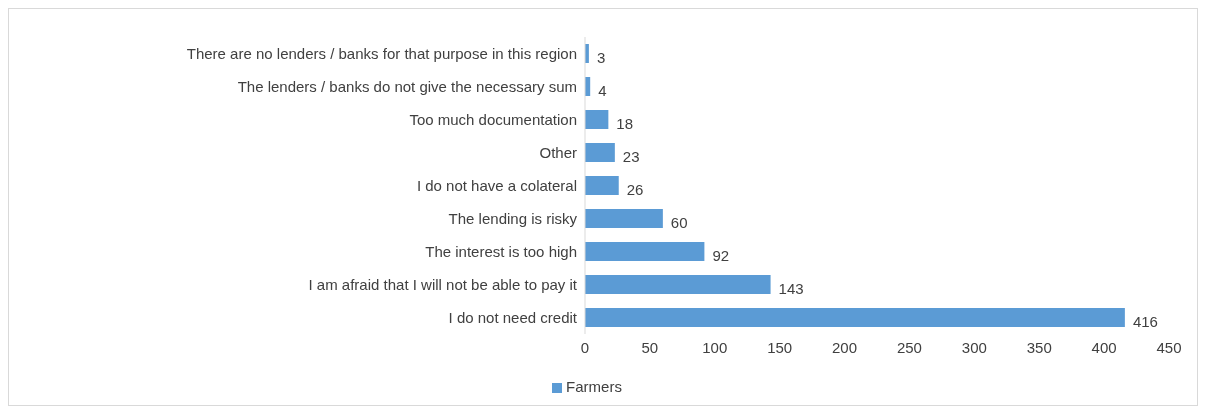 The width and height of the screenshot is (1207, 414). What do you see at coordinates (501, 251) in the screenshot?
I see `y-tick-label: The interest is too high` at bounding box center [501, 251].